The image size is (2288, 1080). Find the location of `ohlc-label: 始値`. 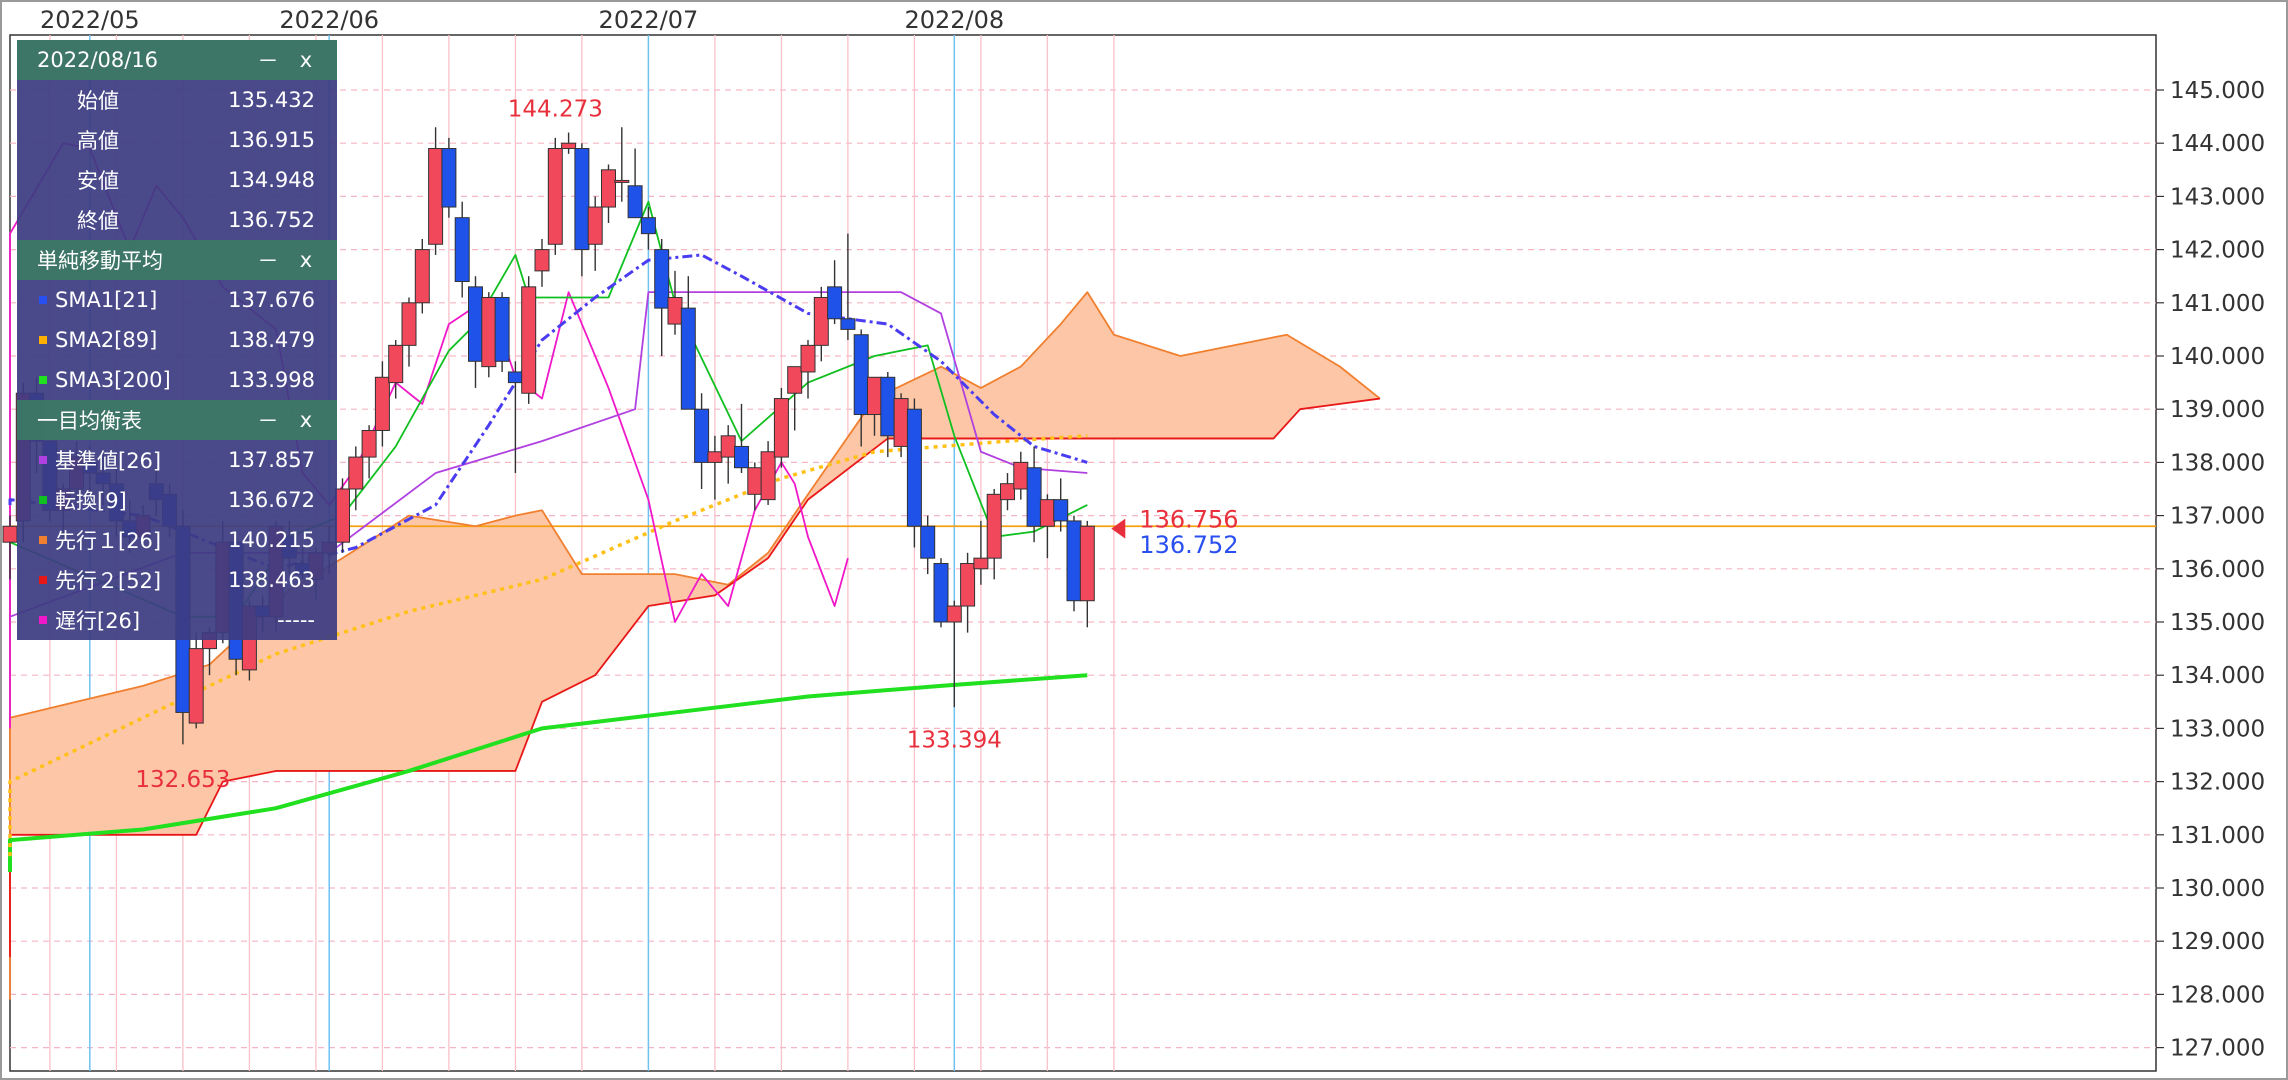

ohlc-label: 始値 is located at coordinates (98, 101).